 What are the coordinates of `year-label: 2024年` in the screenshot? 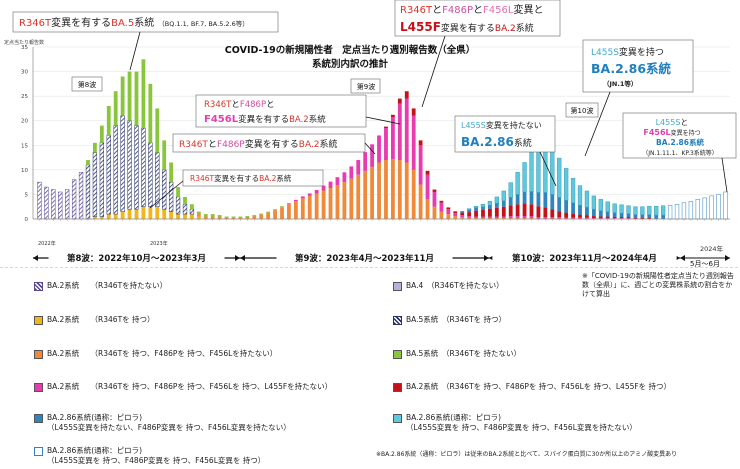 It's located at (712, 248).